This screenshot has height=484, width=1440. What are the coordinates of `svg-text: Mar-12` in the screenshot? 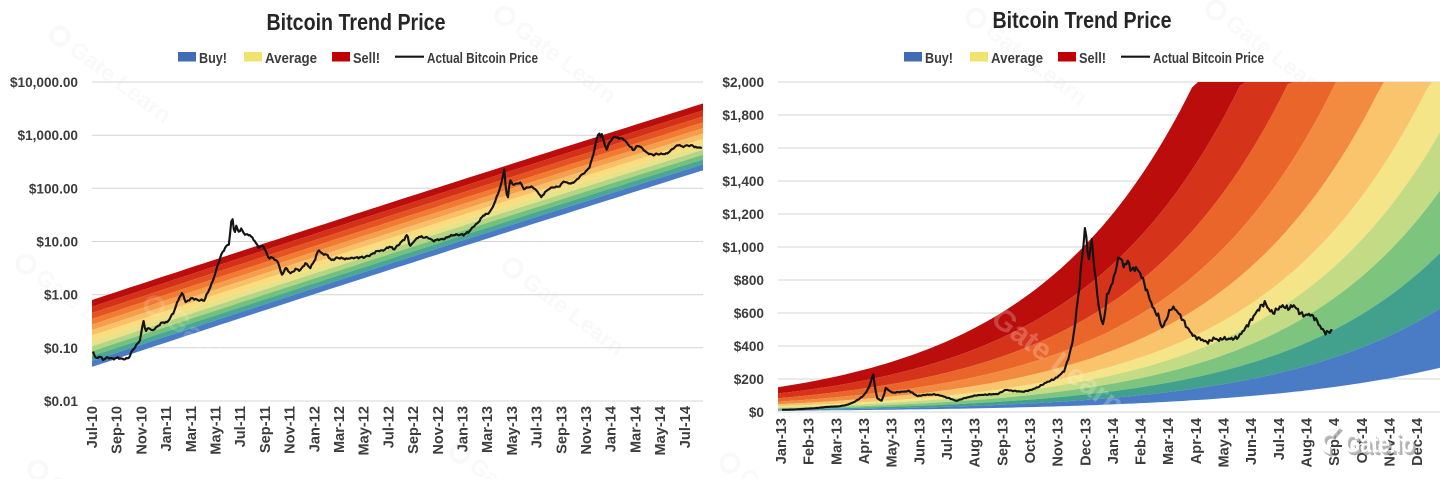 It's located at (340, 429).